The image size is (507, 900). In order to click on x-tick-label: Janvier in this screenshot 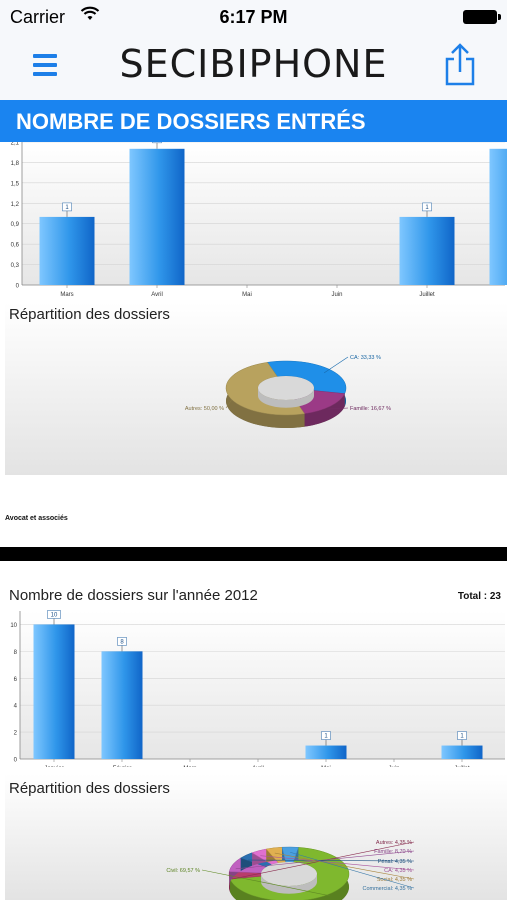, I will do `click(53, 766)`.